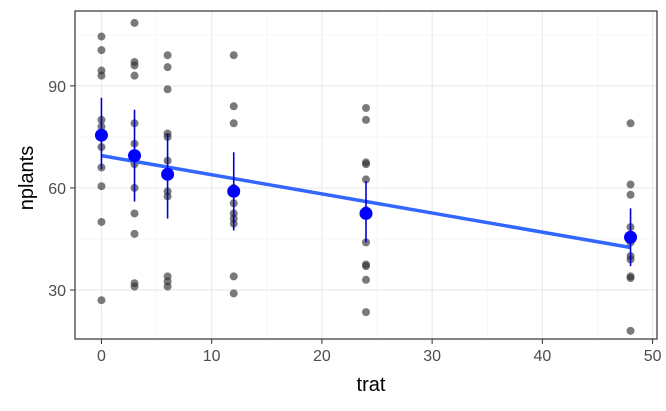  Describe the element at coordinates (322, 356) in the screenshot. I see `x-tick-label: 20` at that location.